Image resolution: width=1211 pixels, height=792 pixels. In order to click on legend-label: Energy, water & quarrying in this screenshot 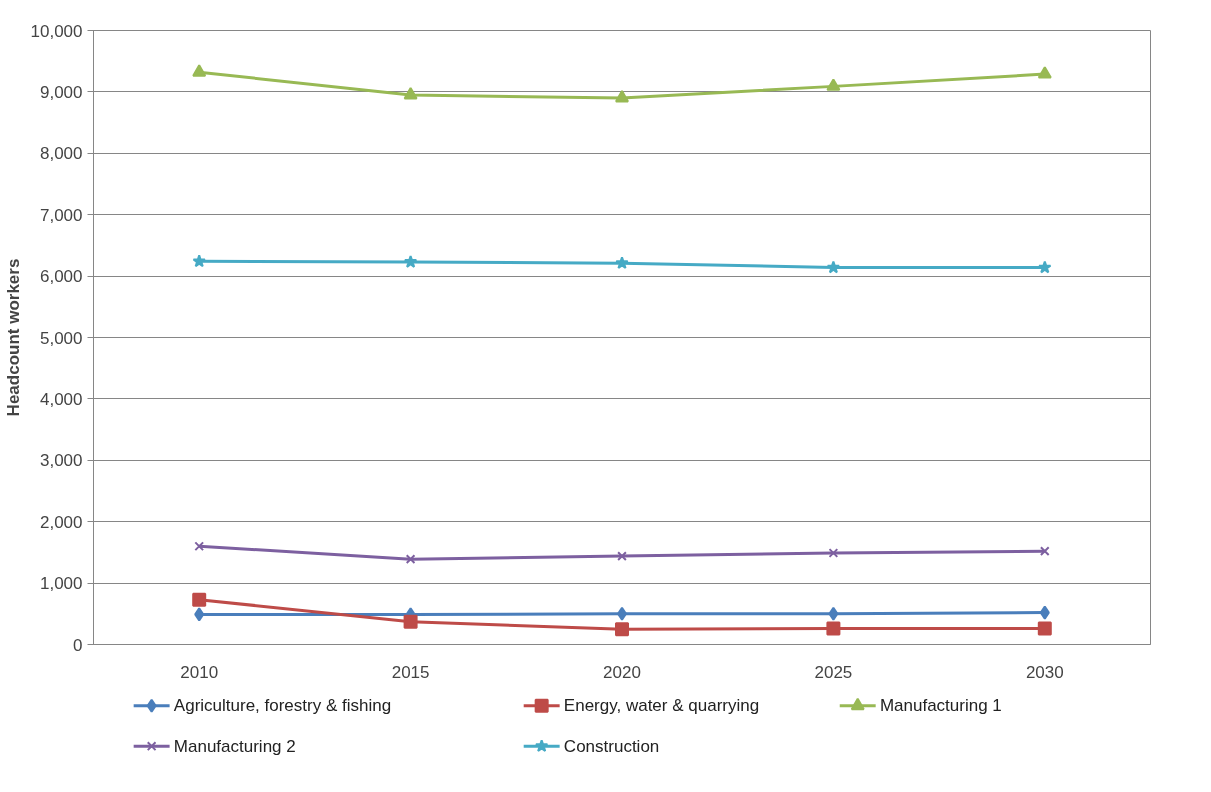, I will do `click(661, 706)`.